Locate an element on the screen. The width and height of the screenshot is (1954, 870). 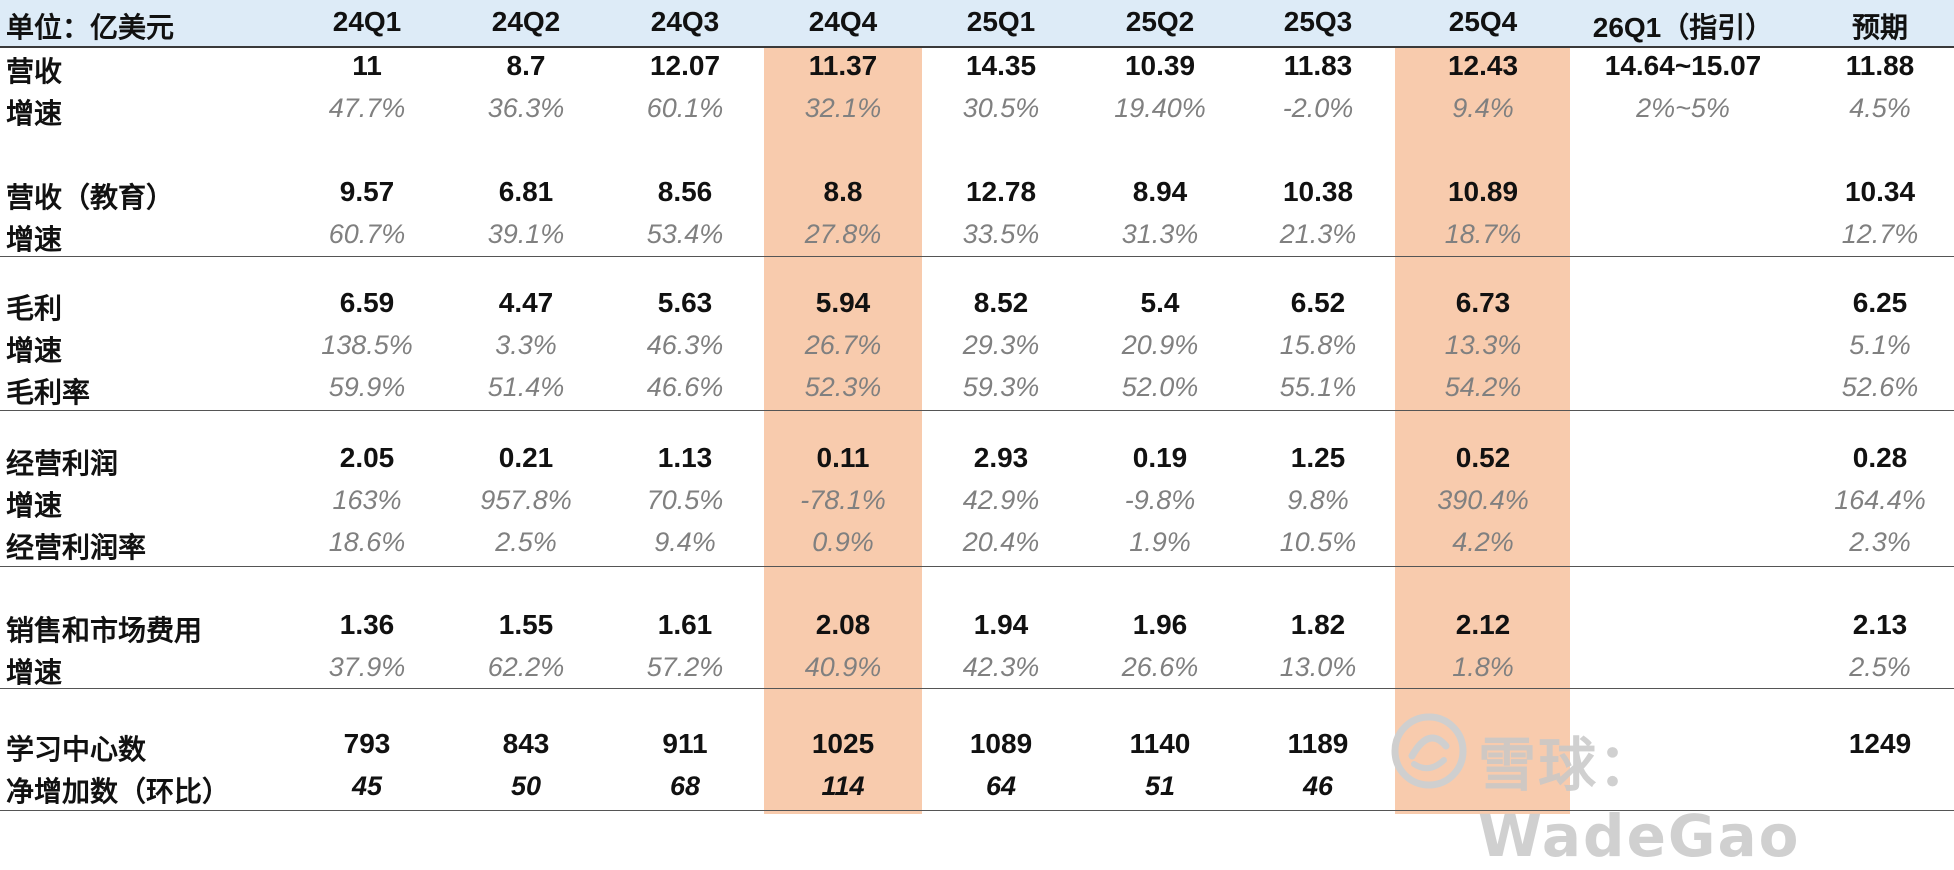
column-header: 25Q1 is located at coordinates (1001, 21).